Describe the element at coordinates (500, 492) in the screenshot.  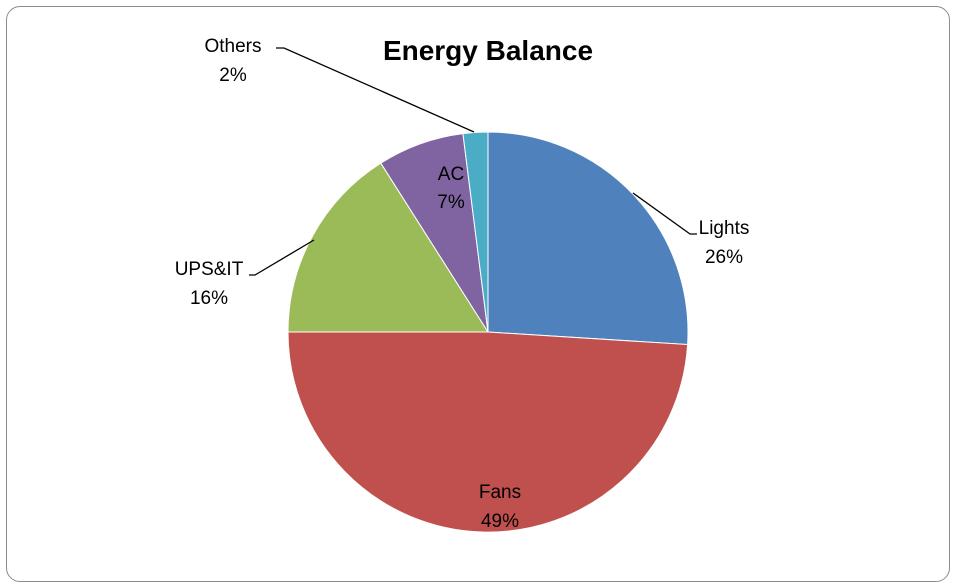
I see `slice-label-fans: Fans` at that location.